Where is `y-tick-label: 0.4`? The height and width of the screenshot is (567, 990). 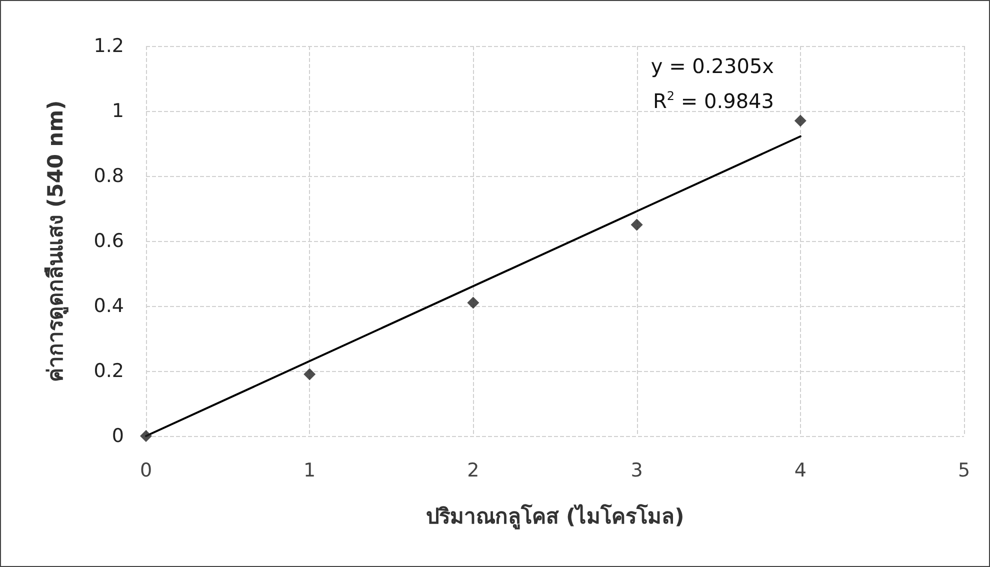
y-tick-label: 0.4 is located at coordinates (109, 306).